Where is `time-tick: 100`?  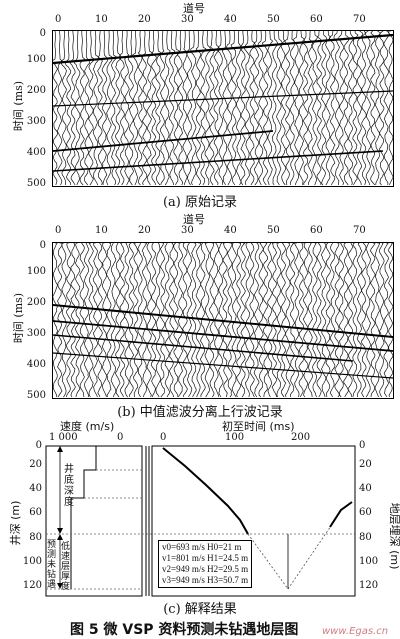 time-tick: 100 is located at coordinates (235, 437).